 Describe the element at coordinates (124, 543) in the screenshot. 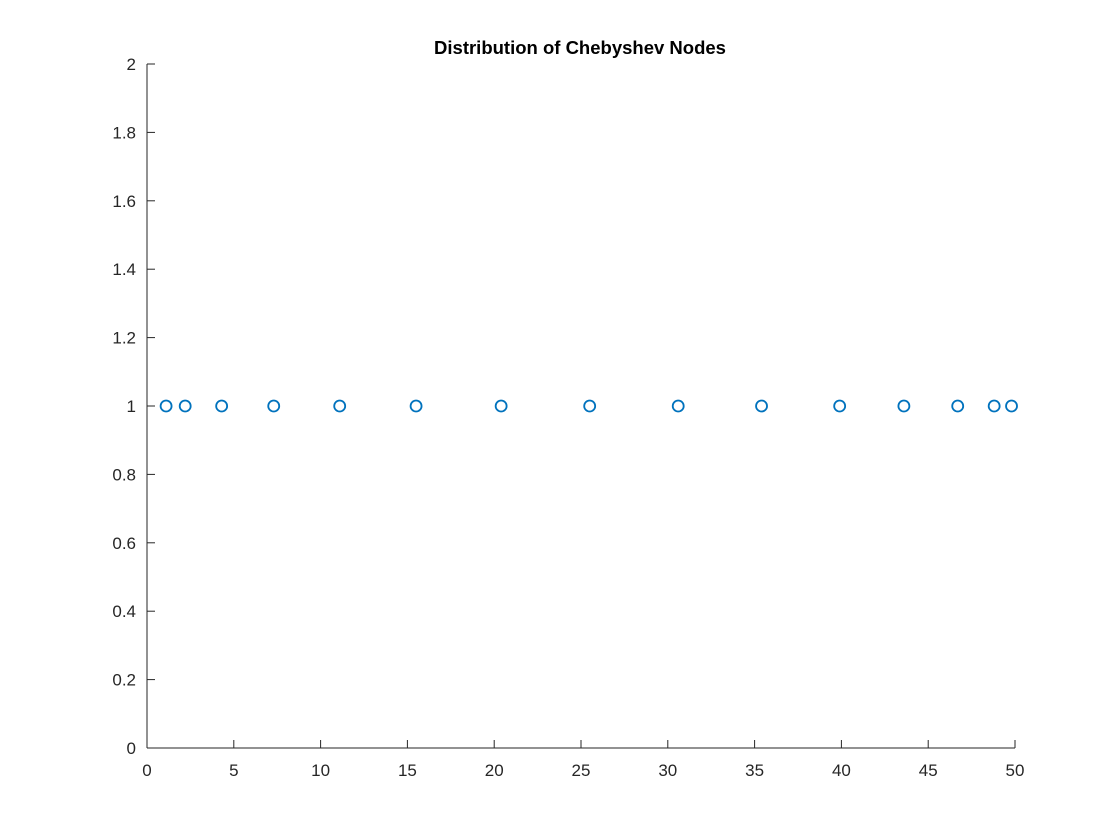

I see `y-tick-label: 0.6` at that location.